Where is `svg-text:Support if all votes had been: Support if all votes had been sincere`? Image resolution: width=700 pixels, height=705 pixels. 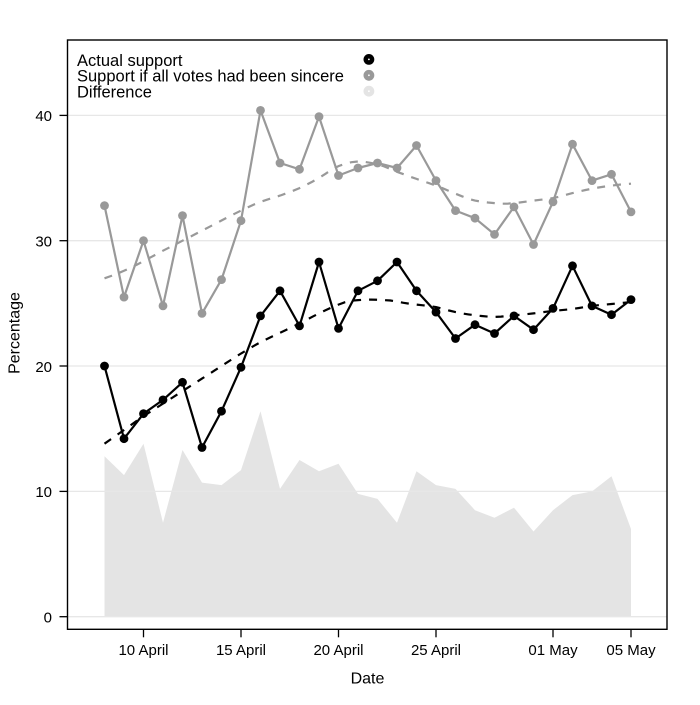 svg-text:Support if all votes had been: Support if all votes had been sincere is located at coordinates (210, 77).